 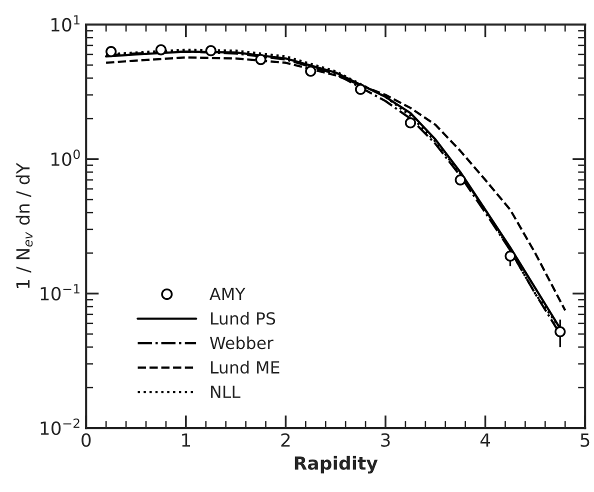 I want to click on y-tick-label: 10$^{0}$, so click(x=65, y=158).